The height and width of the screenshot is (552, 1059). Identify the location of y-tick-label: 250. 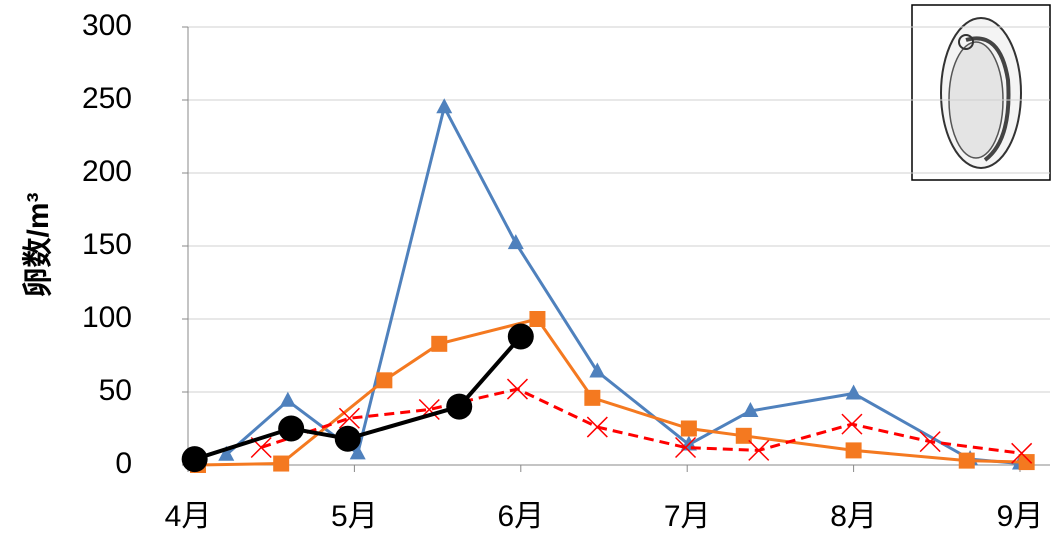
(107, 98).